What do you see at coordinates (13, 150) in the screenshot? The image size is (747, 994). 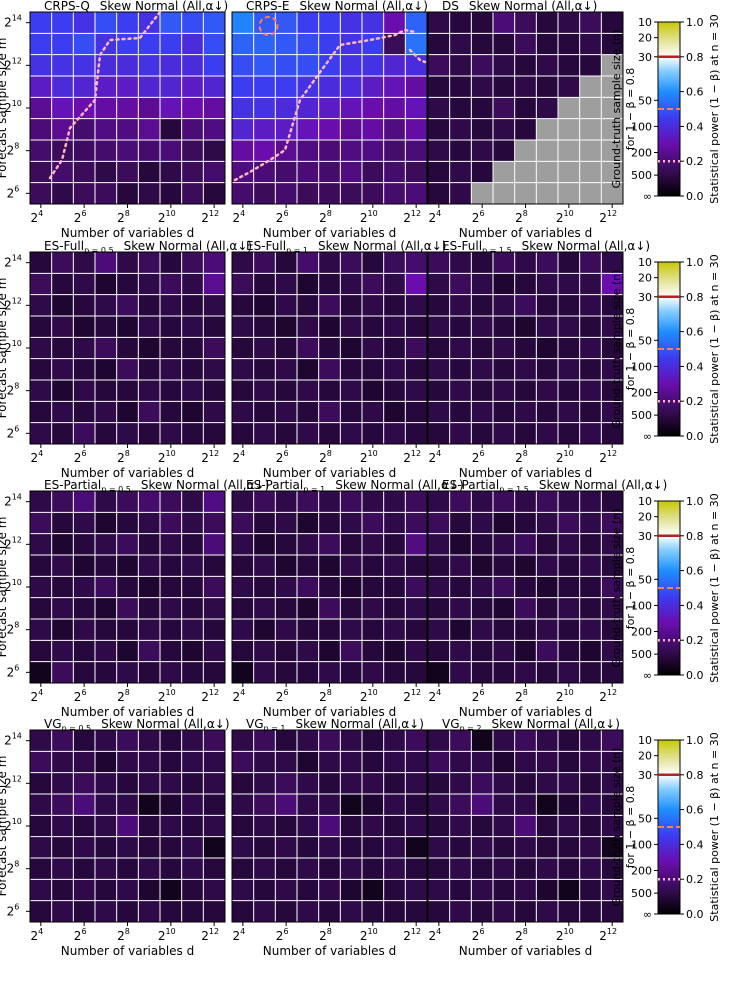 I see `y-tick-label: 28` at bounding box center [13, 150].